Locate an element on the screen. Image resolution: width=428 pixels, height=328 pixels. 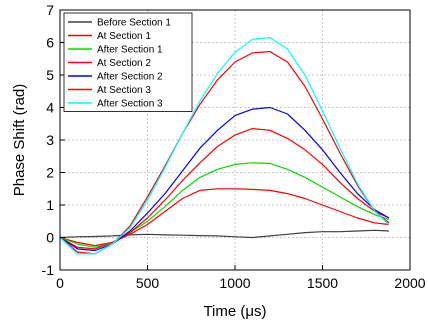
legend-entry-label: After Section 2 is located at coordinates (130, 77).